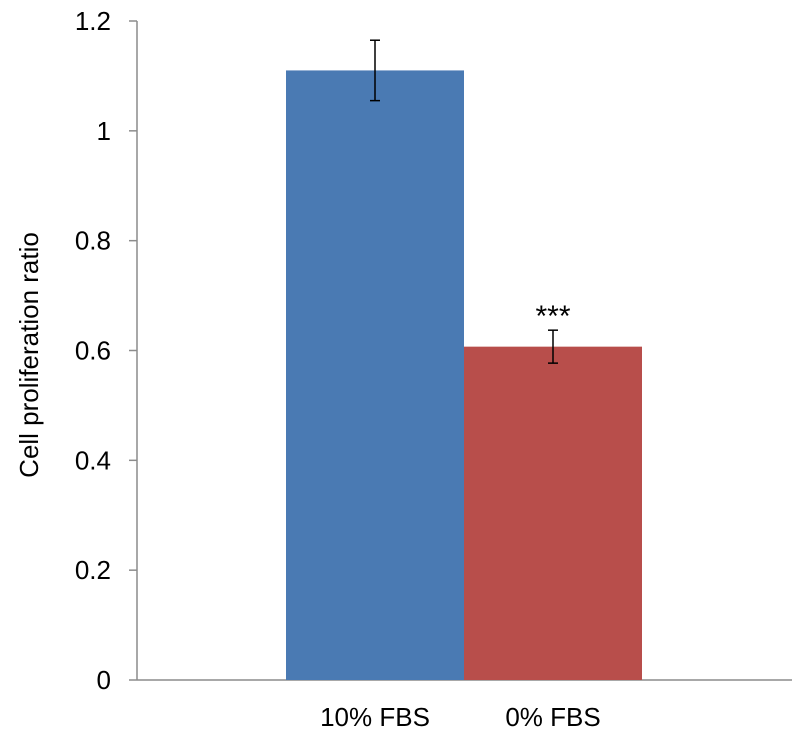 This screenshot has height=732, width=799. What do you see at coordinates (104, 680) in the screenshot?
I see `y-tick-label: 0` at bounding box center [104, 680].